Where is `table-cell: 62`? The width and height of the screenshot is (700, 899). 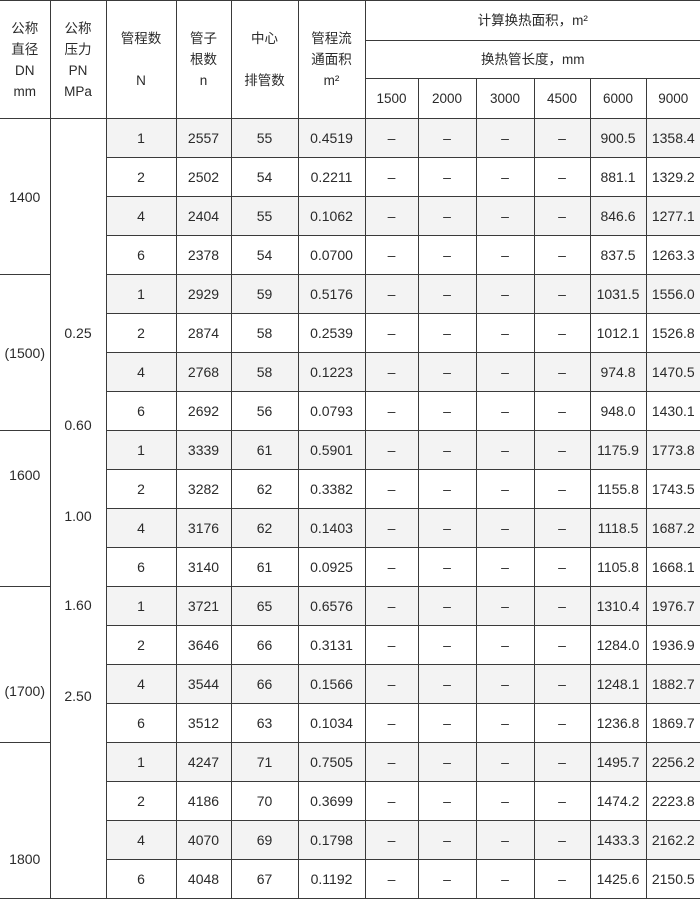 table-cell: 62 is located at coordinates (264, 489).